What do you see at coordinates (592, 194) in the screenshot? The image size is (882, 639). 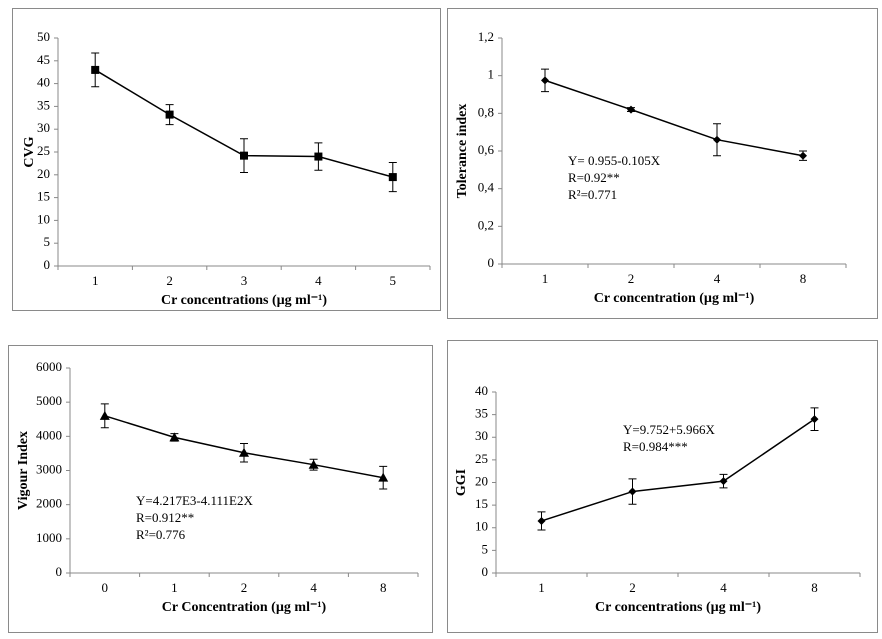 I see `annotation: R²=0.771` at bounding box center [592, 194].